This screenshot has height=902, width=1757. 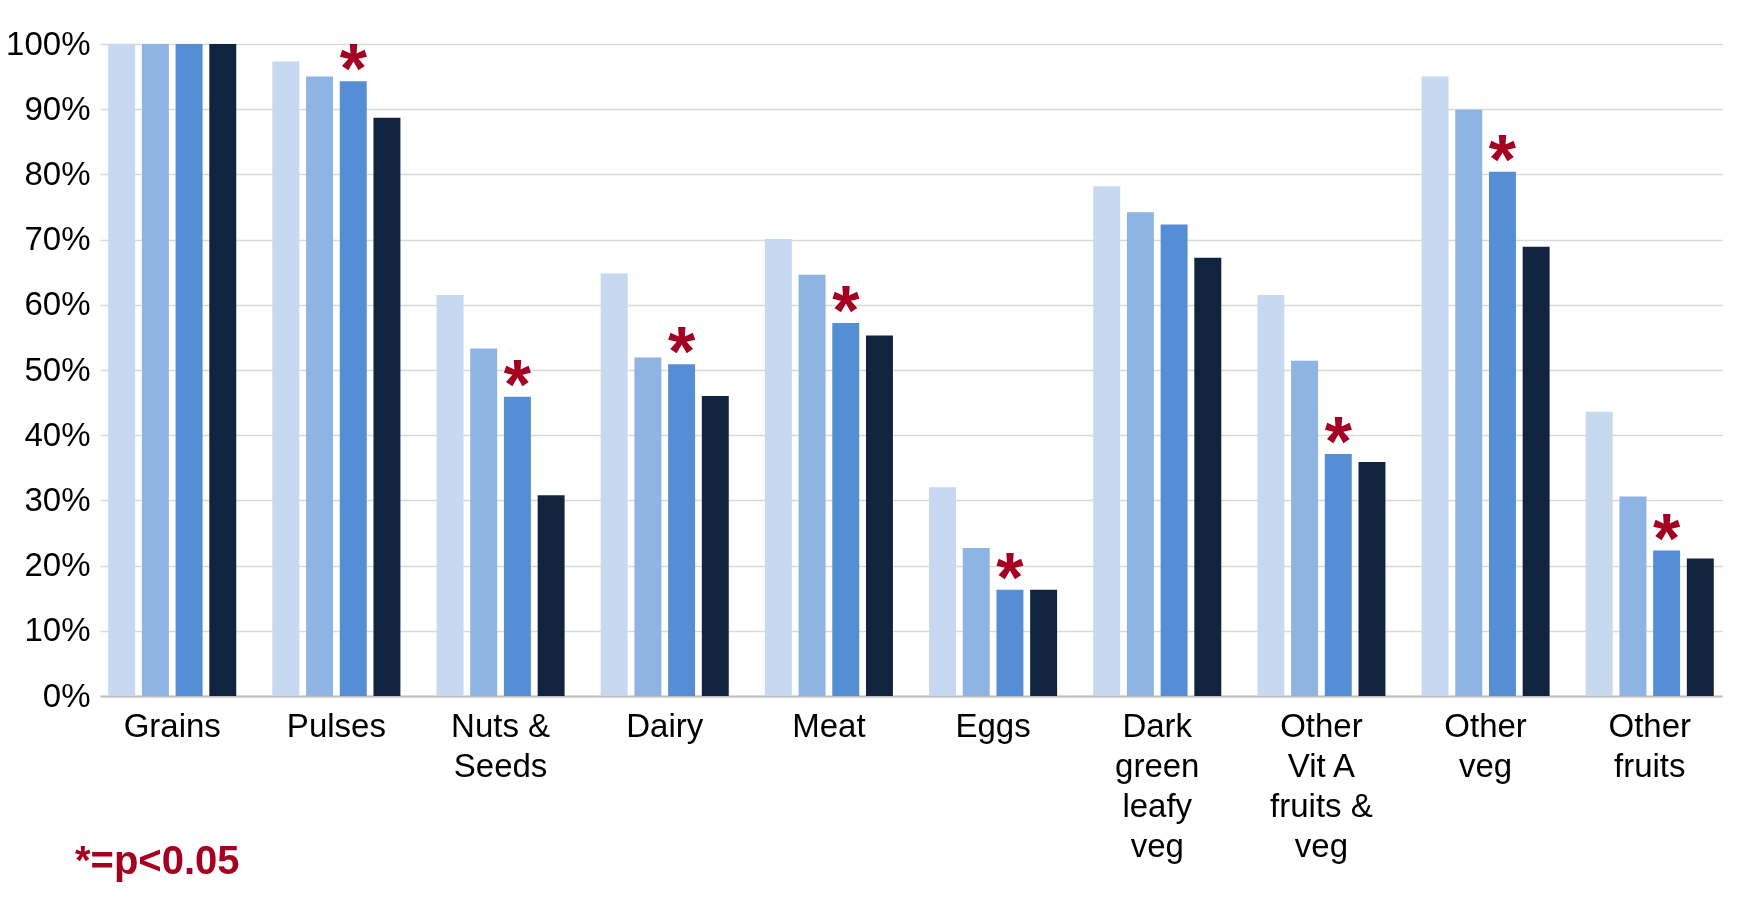 What do you see at coordinates (57, 173) in the screenshot?
I see `y-tick-label: 80%` at bounding box center [57, 173].